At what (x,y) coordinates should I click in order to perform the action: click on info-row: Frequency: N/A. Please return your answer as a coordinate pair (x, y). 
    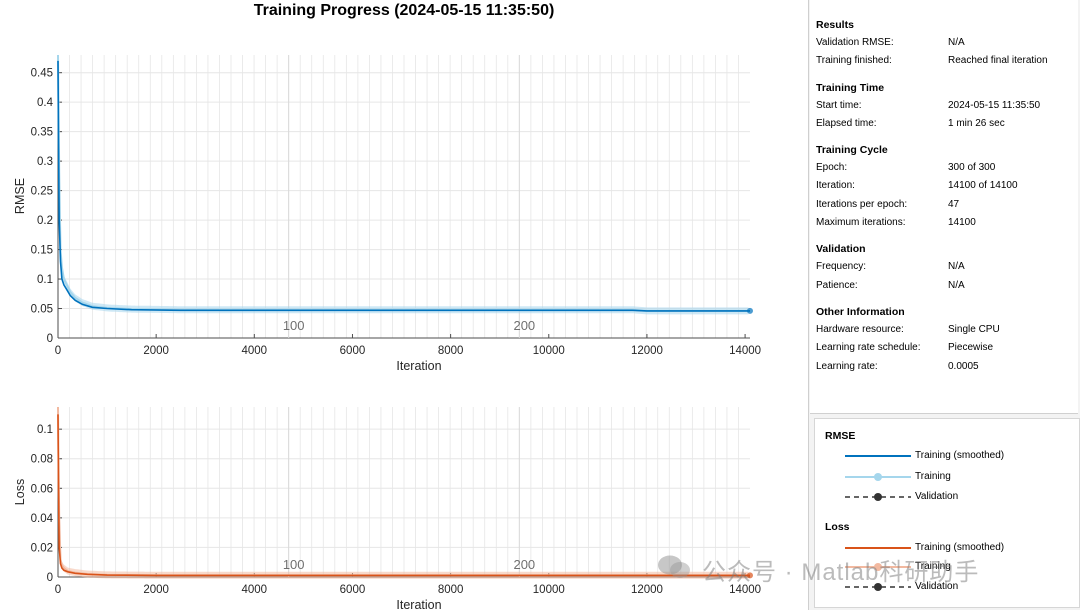
    Looking at the image, I should click on (947, 267).